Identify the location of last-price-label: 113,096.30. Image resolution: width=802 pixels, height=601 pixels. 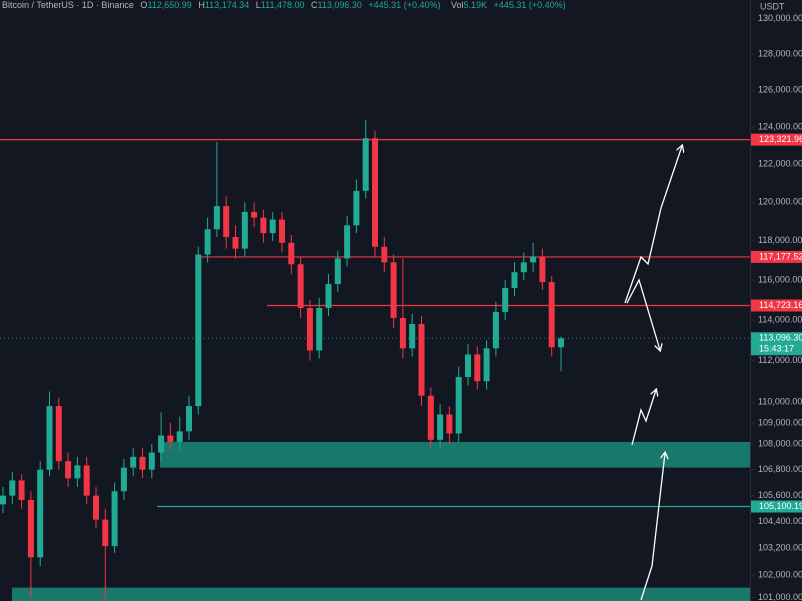
(780, 338).